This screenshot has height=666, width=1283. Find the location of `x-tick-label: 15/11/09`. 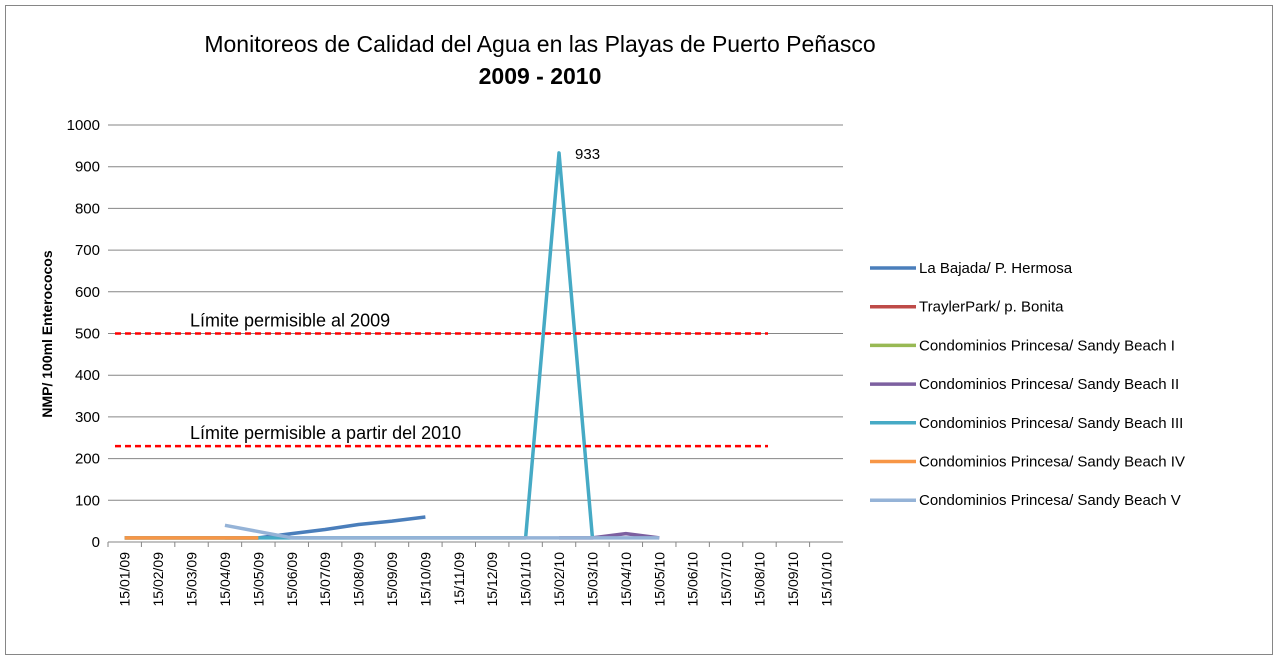

x-tick-label: 15/11/09 is located at coordinates (459, 579).